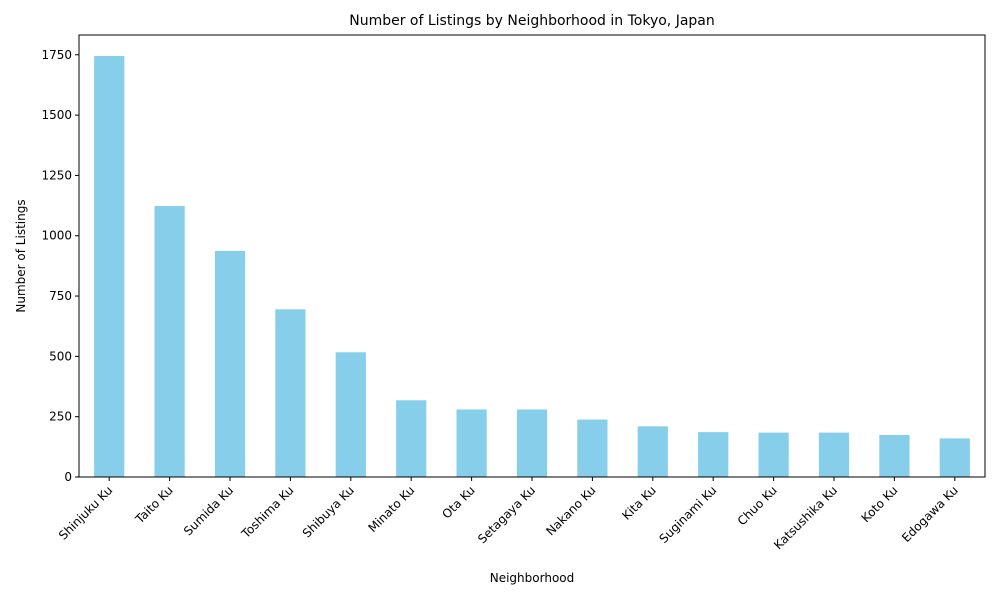 The height and width of the screenshot is (600, 1000). Describe the element at coordinates (60, 417) in the screenshot. I see `y-tick-label: 250` at that location.